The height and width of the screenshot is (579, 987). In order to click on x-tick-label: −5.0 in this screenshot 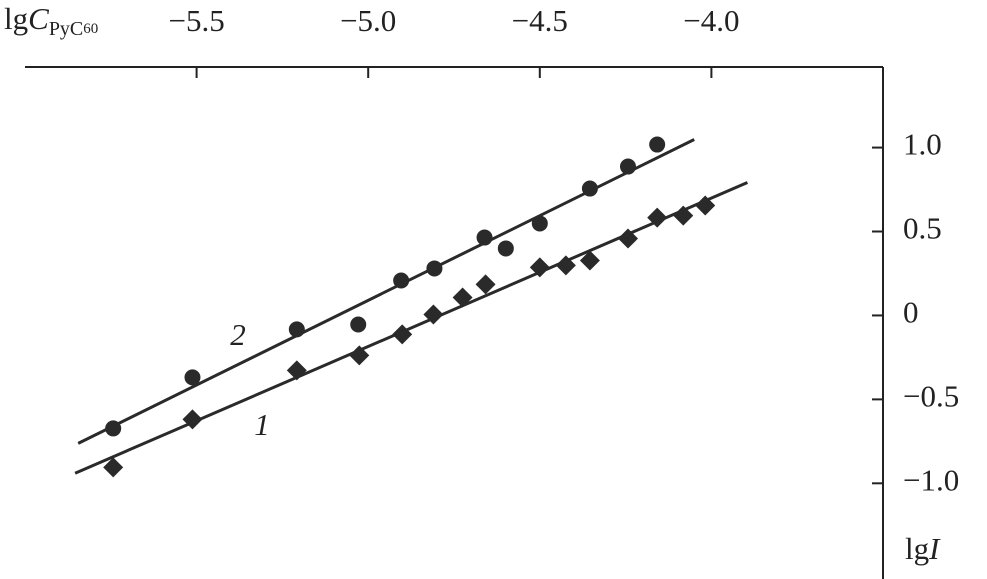, I will do `click(368, 20)`.